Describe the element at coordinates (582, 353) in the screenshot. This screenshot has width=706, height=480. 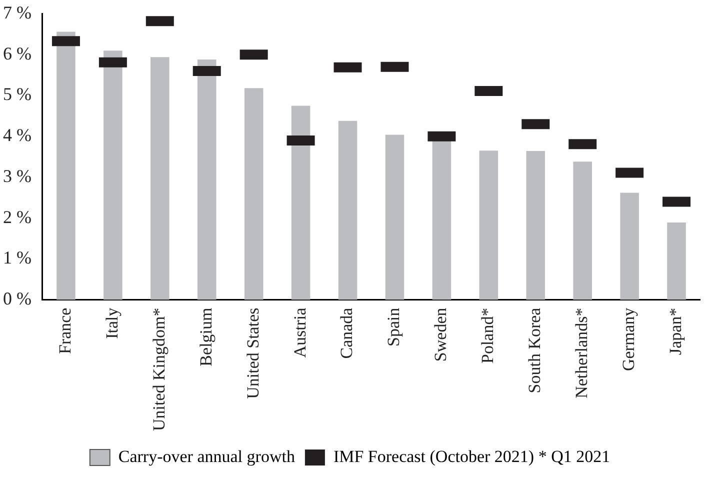
I see `x-tick-label: Netherlands*` at that location.